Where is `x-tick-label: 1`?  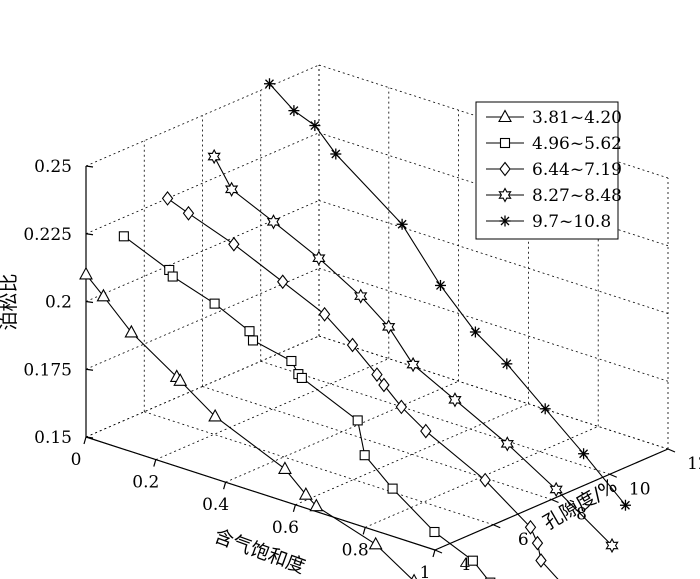 x-tick-label: 1 is located at coordinates (425, 571).